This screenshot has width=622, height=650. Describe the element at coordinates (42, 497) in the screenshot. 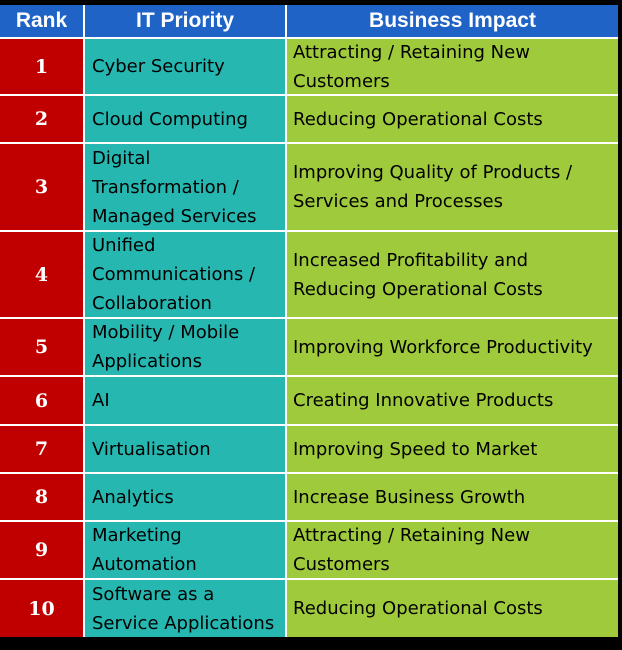

I see `rank-cell: 8` at that location.